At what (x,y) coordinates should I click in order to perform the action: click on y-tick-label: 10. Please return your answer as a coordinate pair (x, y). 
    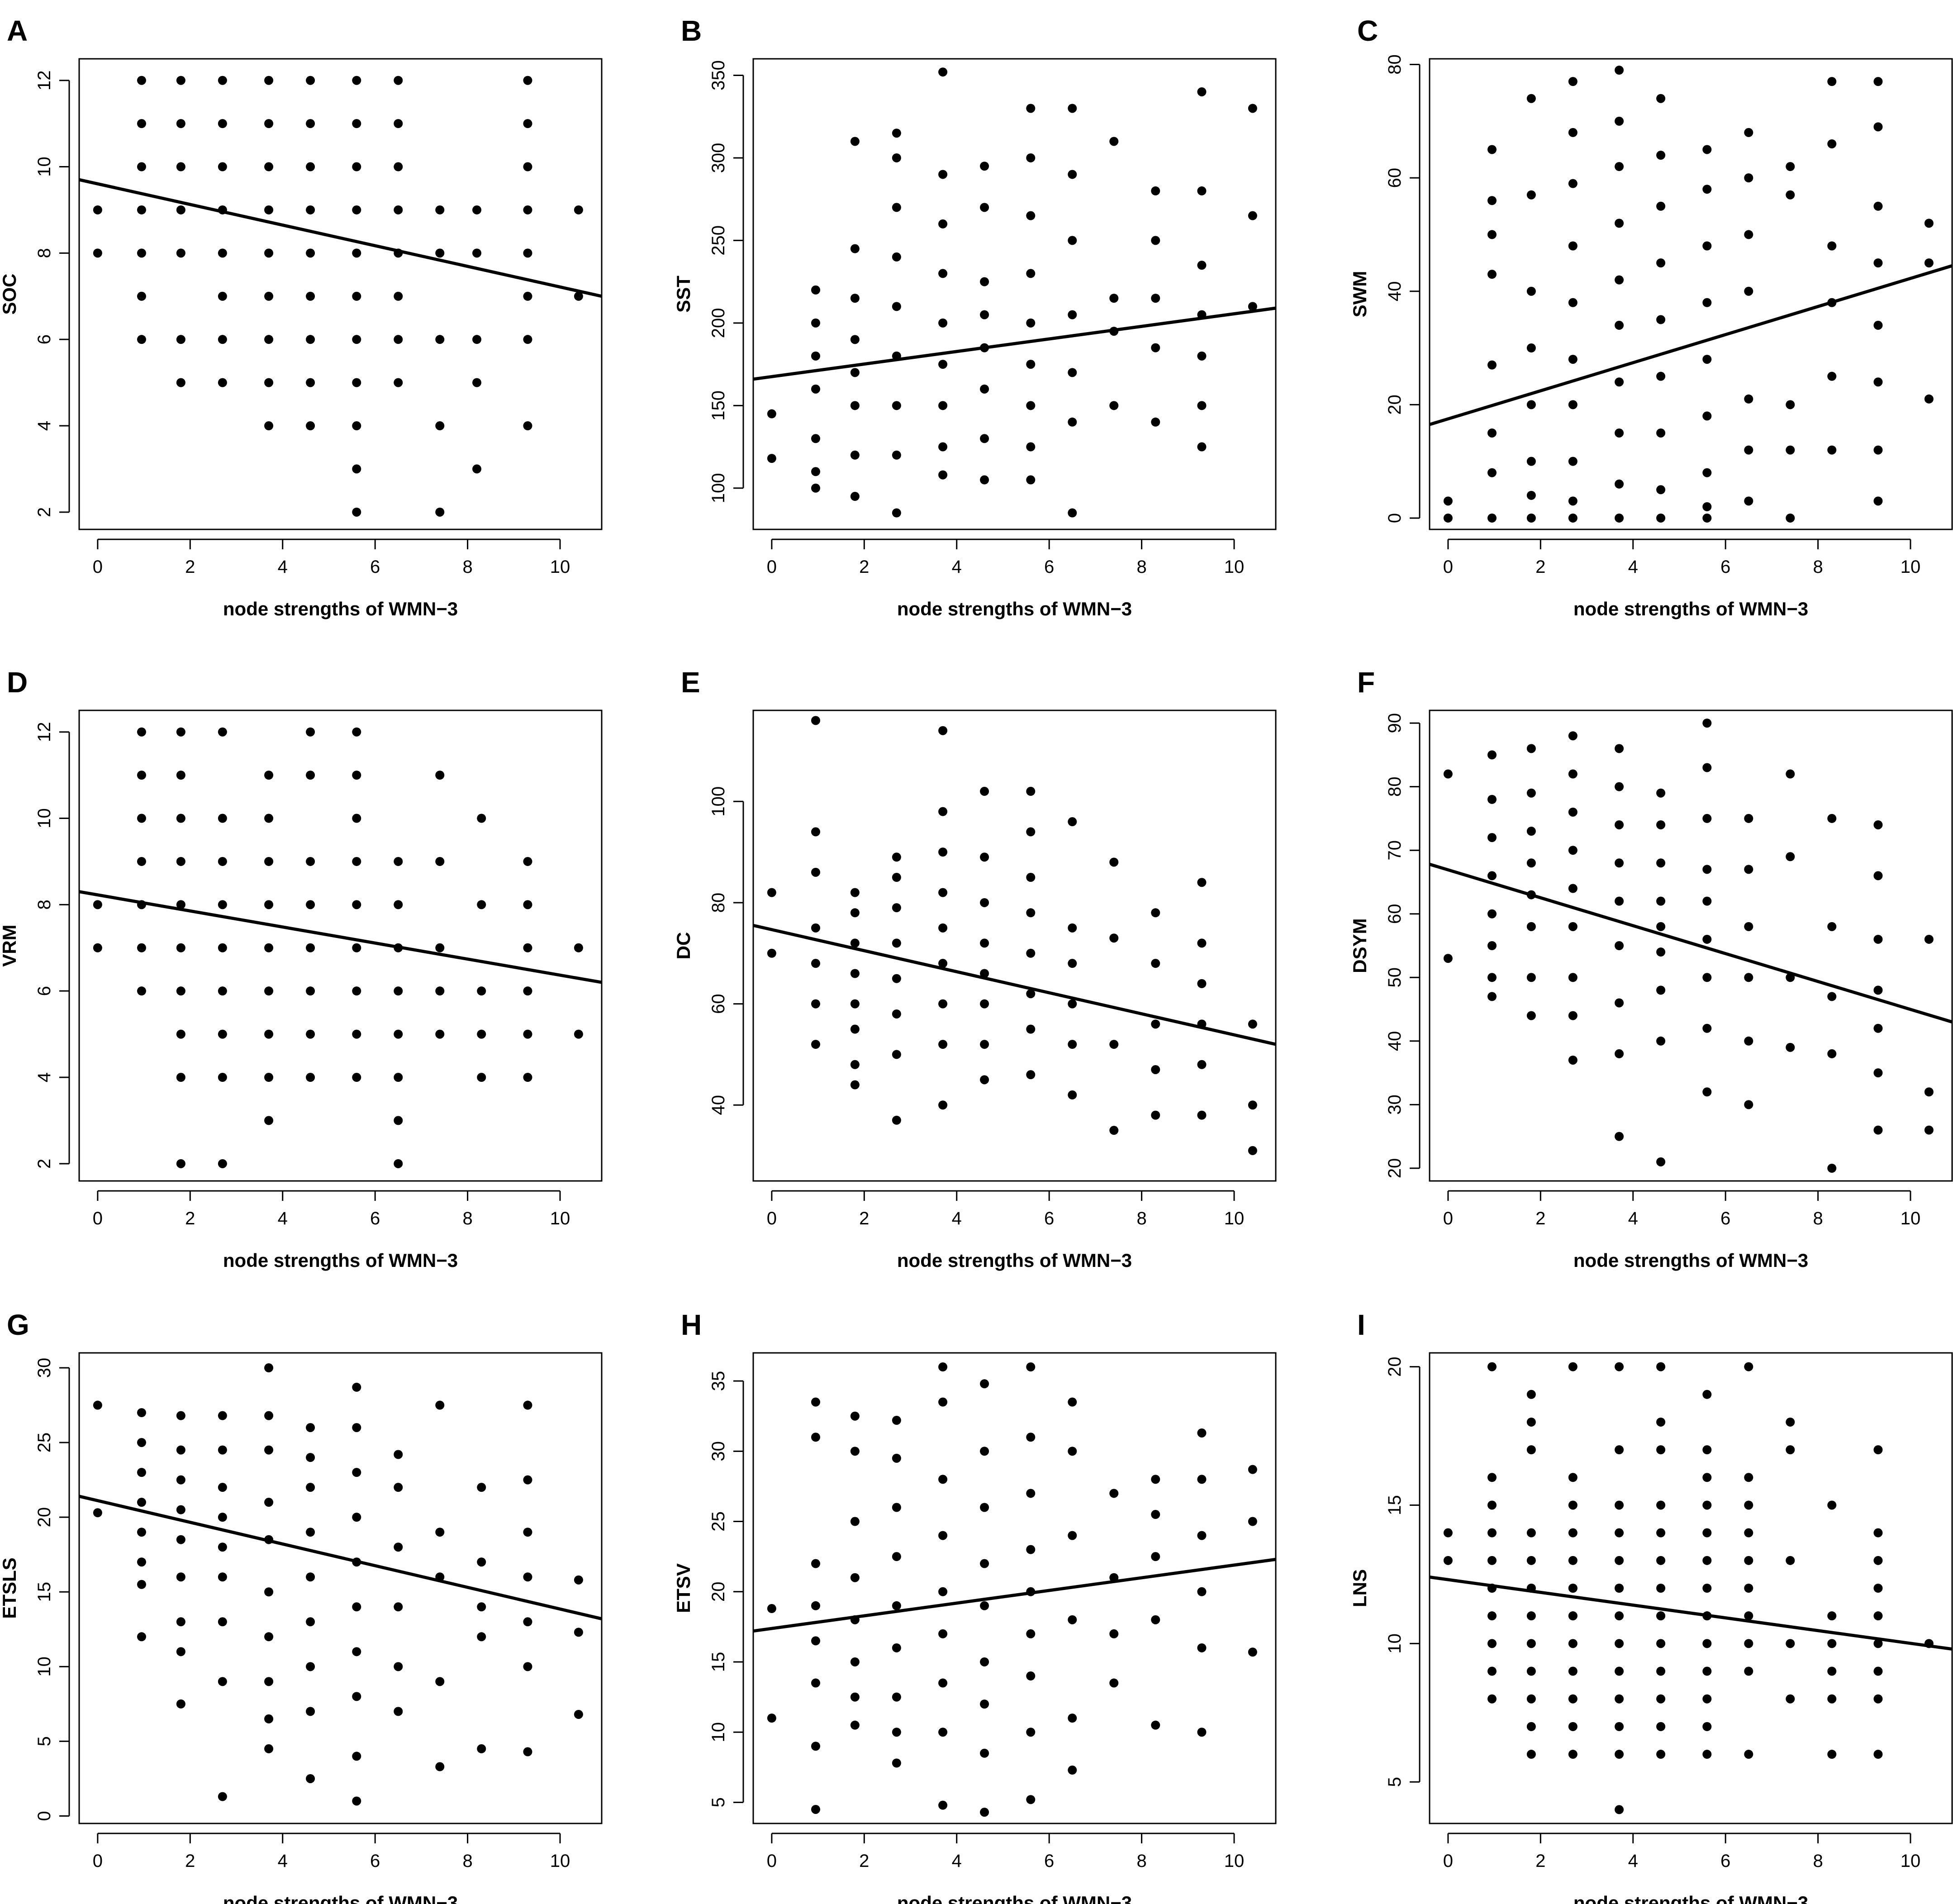
    Looking at the image, I should click on (1395, 1643).